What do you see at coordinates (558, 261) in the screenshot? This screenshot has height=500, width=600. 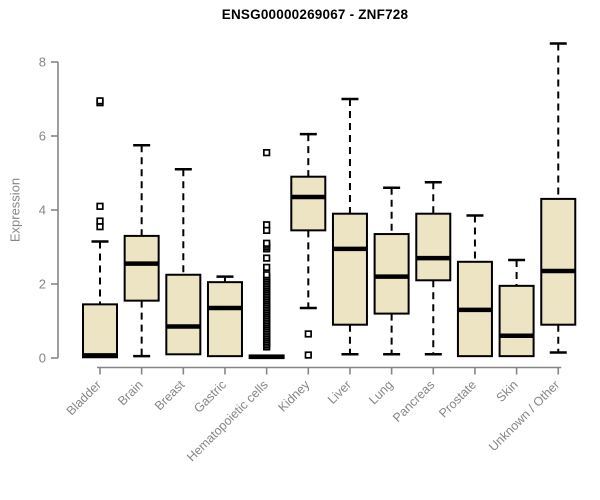 I see `box-unknown-other` at bounding box center [558, 261].